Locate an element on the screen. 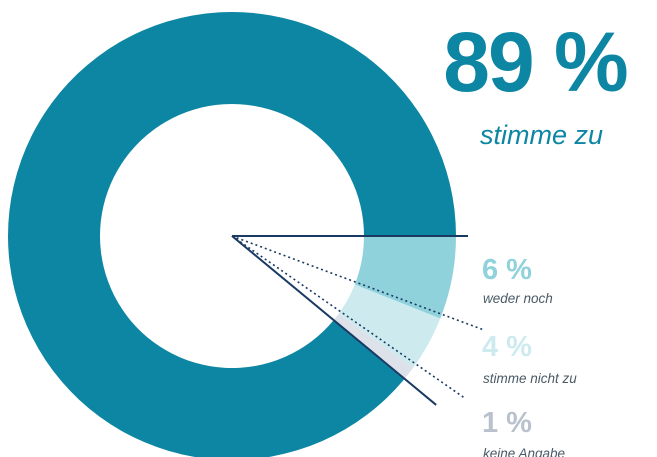 This screenshot has width=657, height=457. leader-line-bottom is located at coordinates (334, 320).